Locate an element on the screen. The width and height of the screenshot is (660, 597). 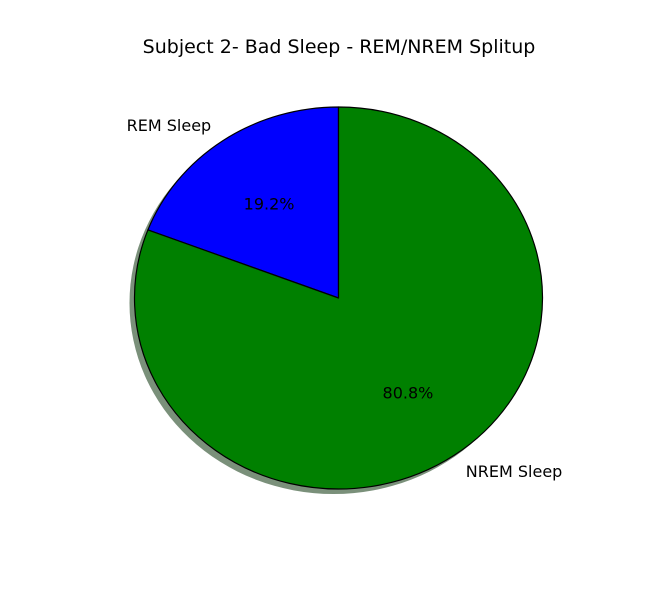
slice-label-nrem-sleep: NREM Sleep is located at coordinates (514, 471).